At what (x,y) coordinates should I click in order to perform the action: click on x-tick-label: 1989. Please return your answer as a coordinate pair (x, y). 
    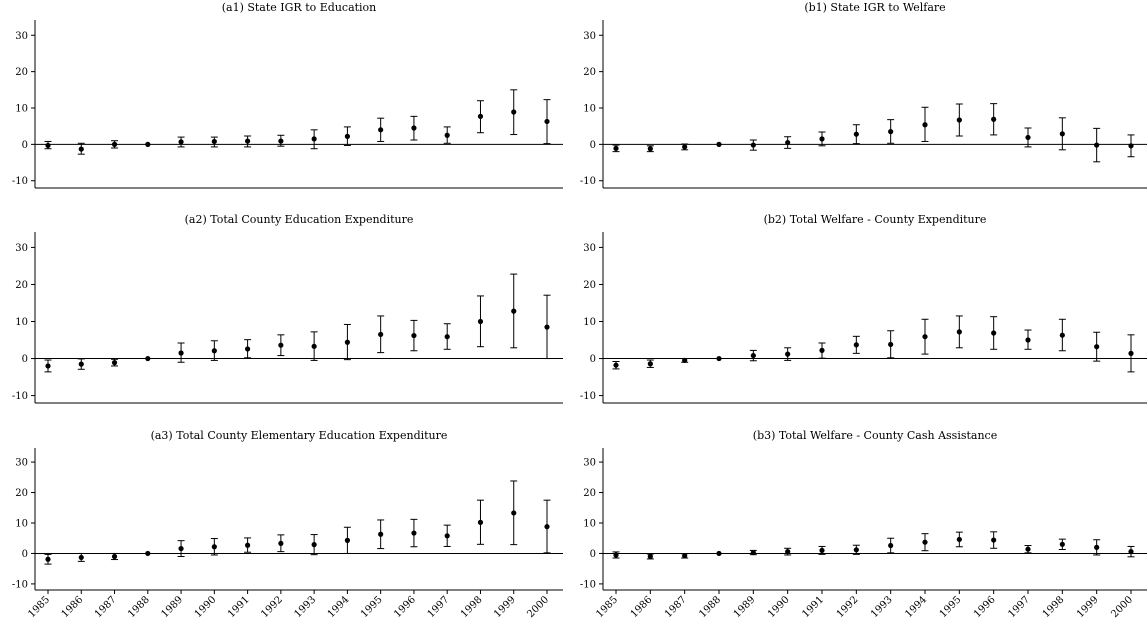
    Looking at the image, I should click on (172, 607).